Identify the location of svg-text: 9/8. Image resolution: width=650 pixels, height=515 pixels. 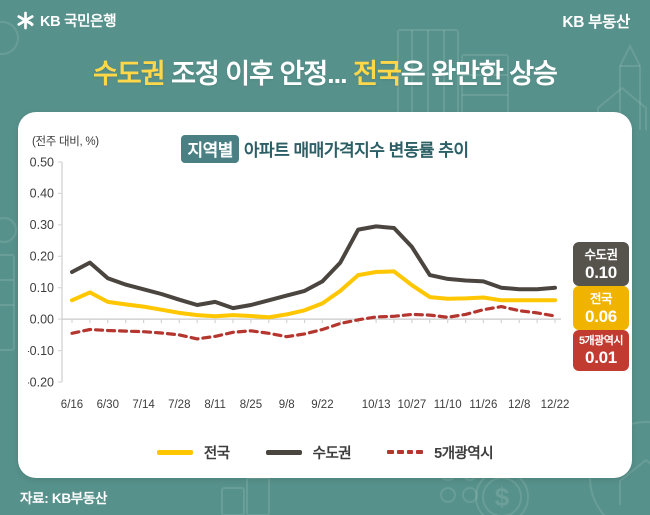
(287, 405).